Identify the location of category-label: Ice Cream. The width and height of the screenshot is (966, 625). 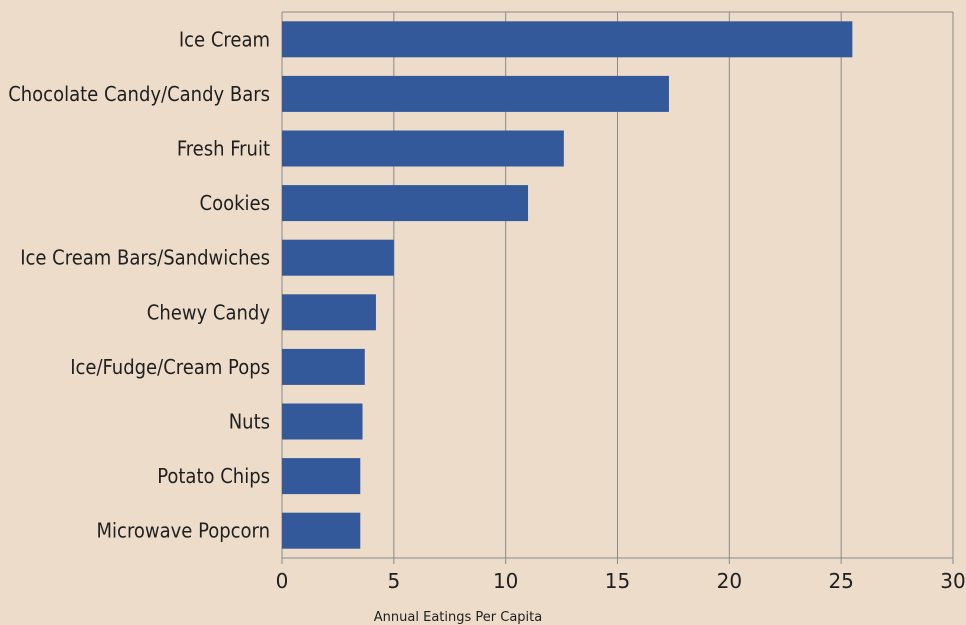
(224, 39).